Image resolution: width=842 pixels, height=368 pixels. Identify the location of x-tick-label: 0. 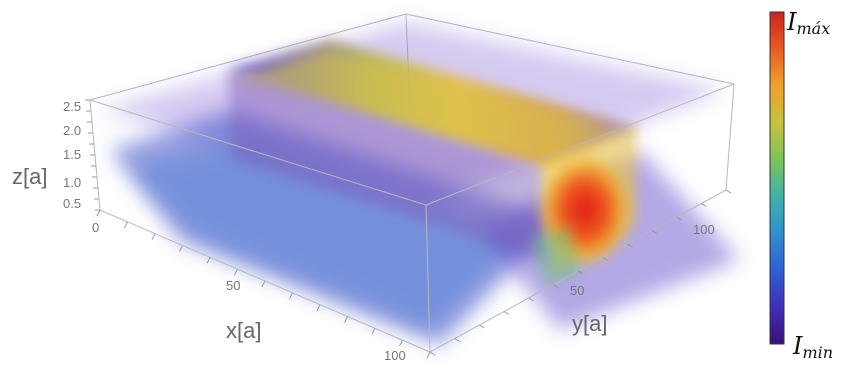
(95, 227).